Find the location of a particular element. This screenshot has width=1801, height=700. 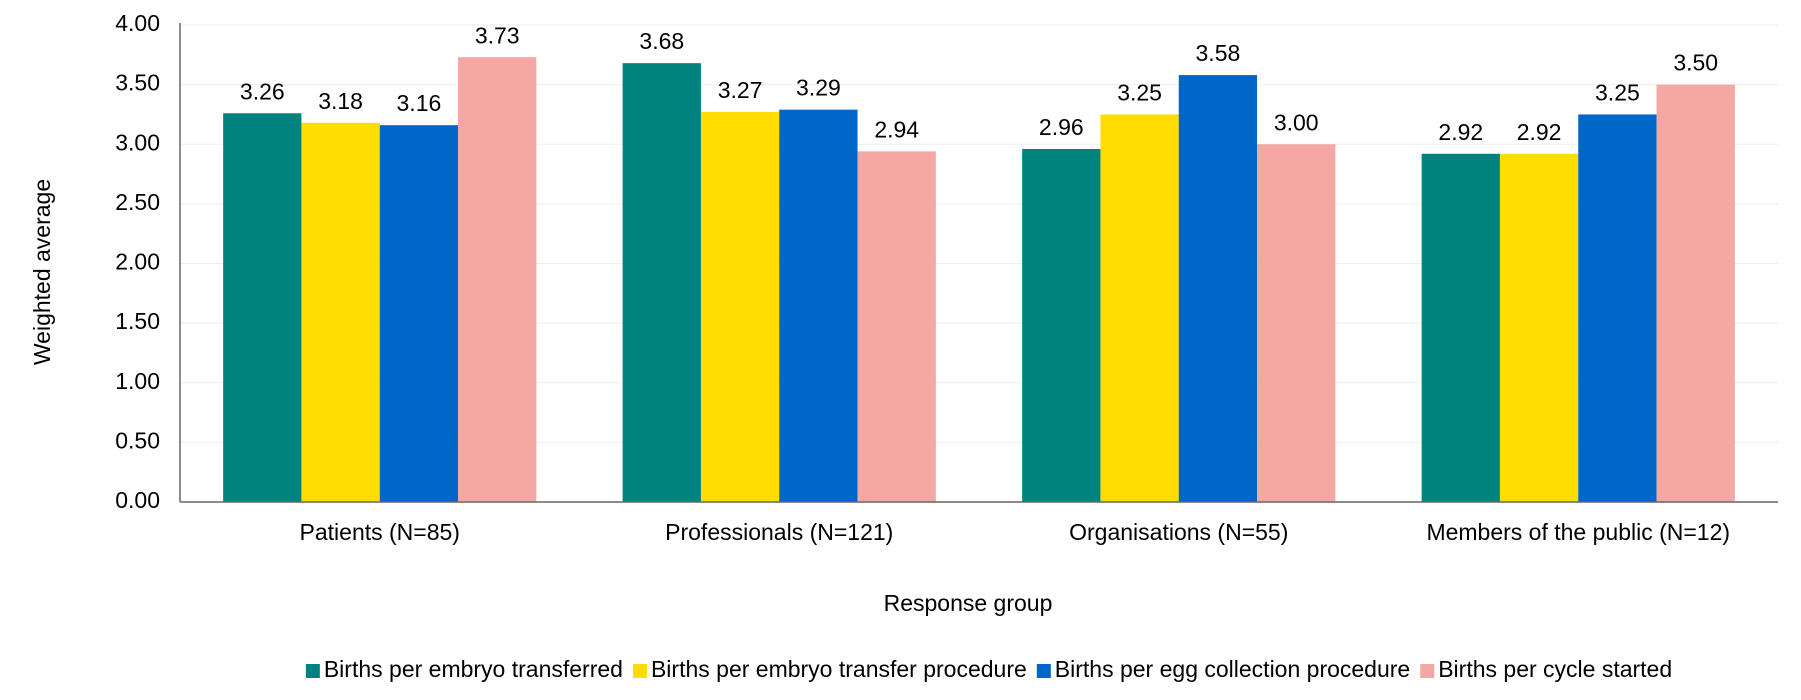

x-tick-label: Professionals (N=121) is located at coordinates (779, 532).